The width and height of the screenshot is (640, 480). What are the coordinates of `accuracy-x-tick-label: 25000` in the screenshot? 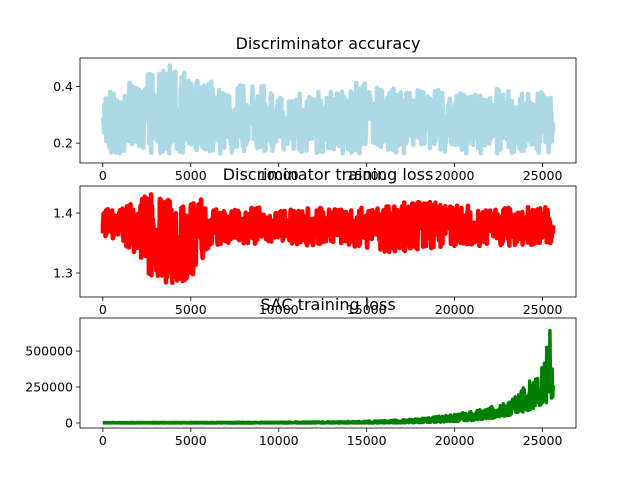 It's located at (543, 175).